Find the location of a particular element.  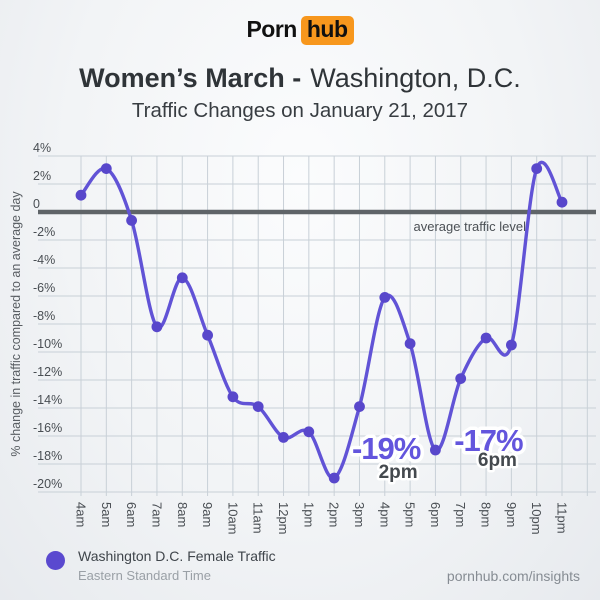

x-tick-label: 5pm is located at coordinates (410, 514).